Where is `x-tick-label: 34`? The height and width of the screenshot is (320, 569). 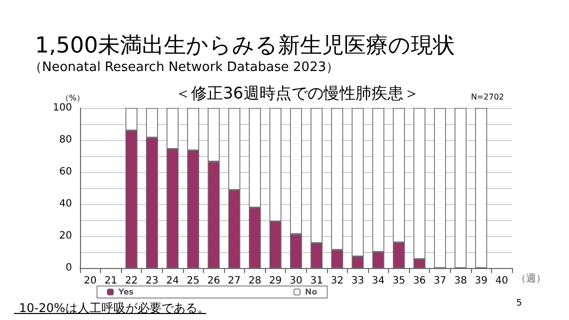
x-tick-label: 34 is located at coordinates (378, 281).